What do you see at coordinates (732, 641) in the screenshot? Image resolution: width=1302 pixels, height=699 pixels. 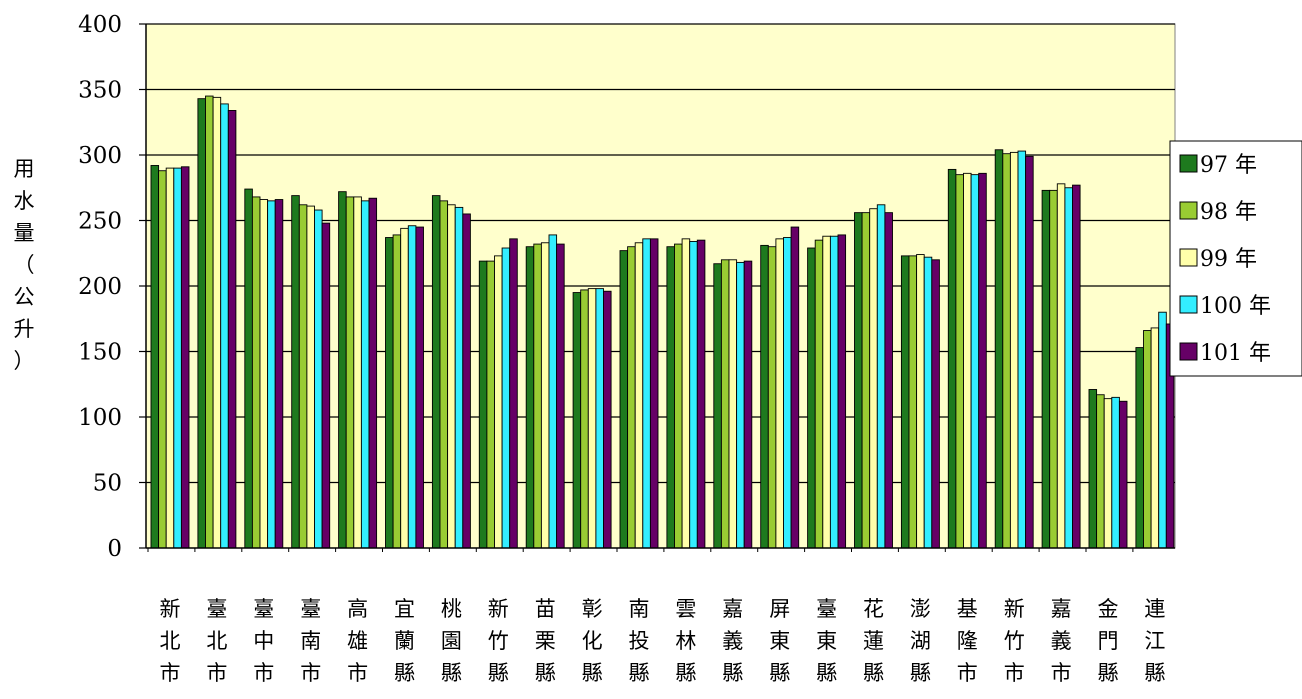 I see `x-tick-label: 嘉義縣` at bounding box center [732, 641].